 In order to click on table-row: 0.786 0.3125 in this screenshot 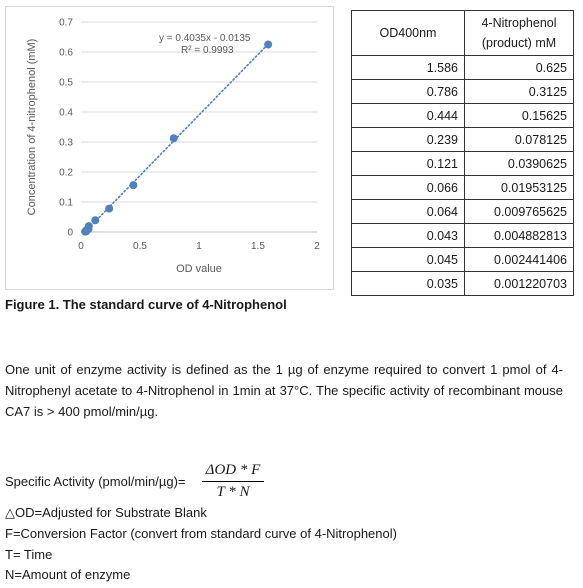, I will do `click(462, 91)`.